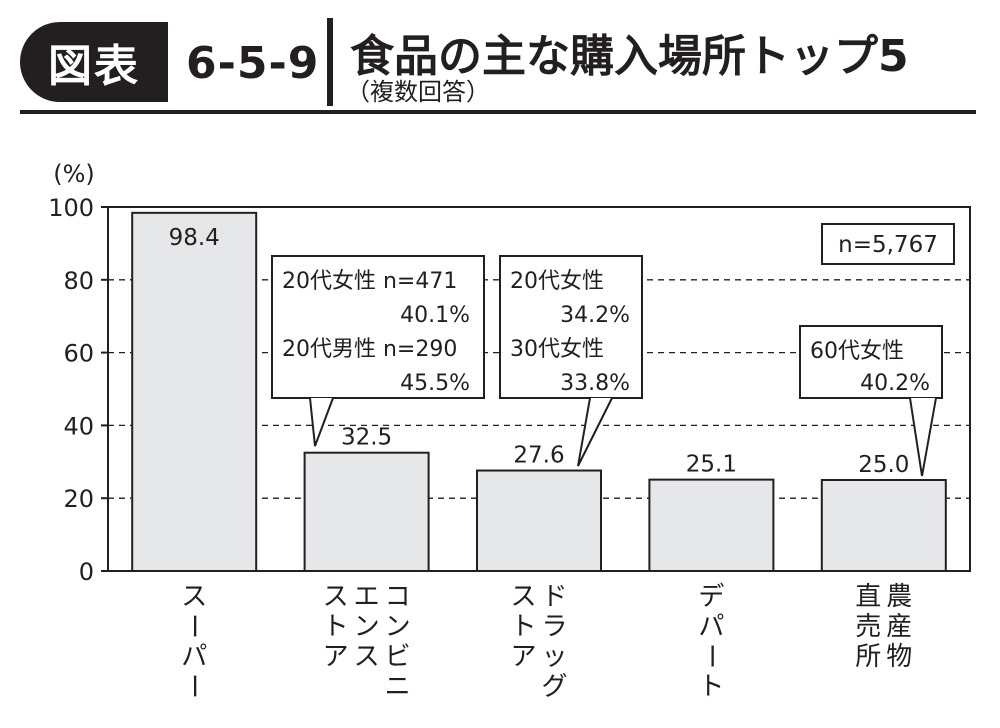 The image size is (1000, 728). I want to click on sample-note-box, so click(888, 244).